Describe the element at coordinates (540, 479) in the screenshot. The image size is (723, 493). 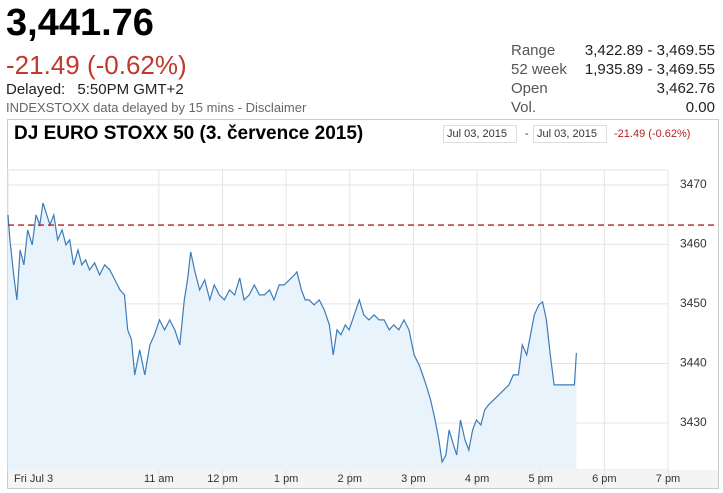
I see `x-tick-label: 5 pm` at that location.